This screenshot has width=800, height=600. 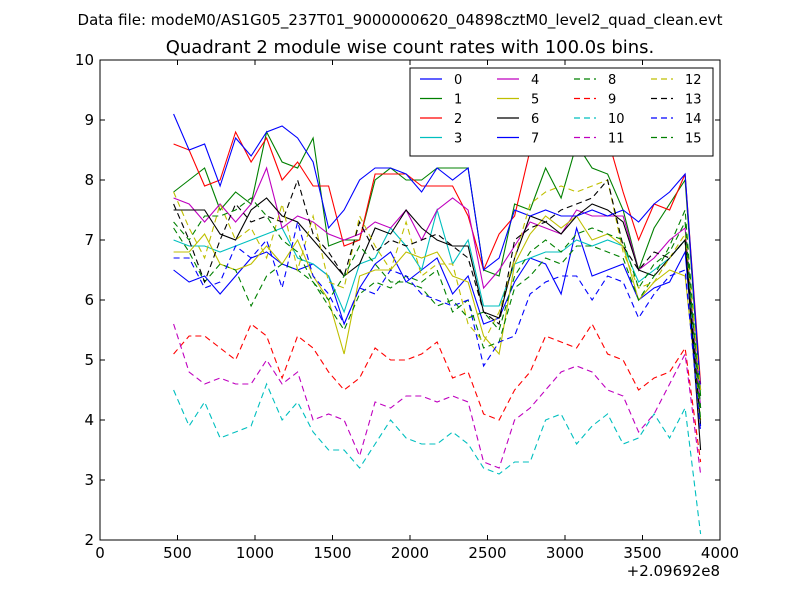 What do you see at coordinates (177, 553) in the screenshot?
I see `x-tick-label: 500` at bounding box center [177, 553].